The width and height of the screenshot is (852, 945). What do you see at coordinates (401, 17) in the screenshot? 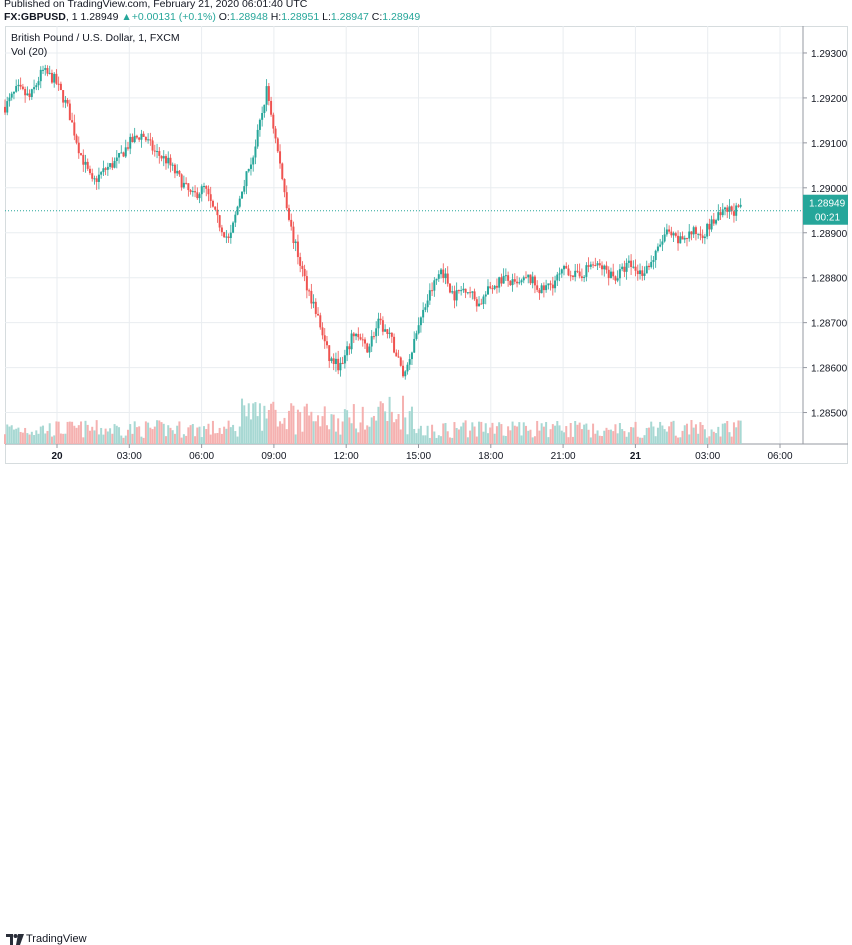
I see `close-value: 1.28949` at bounding box center [401, 17].